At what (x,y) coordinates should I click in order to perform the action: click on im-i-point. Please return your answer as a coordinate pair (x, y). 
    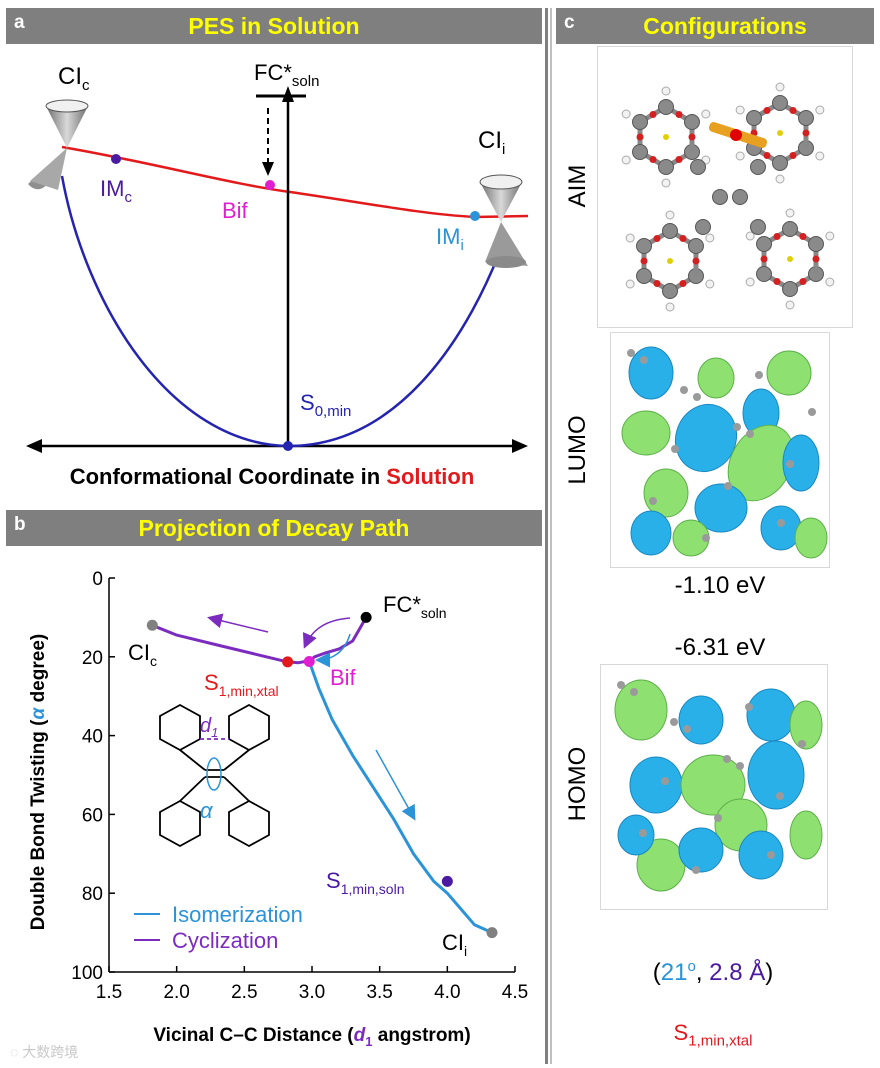
    Looking at the image, I should click on (475, 216).